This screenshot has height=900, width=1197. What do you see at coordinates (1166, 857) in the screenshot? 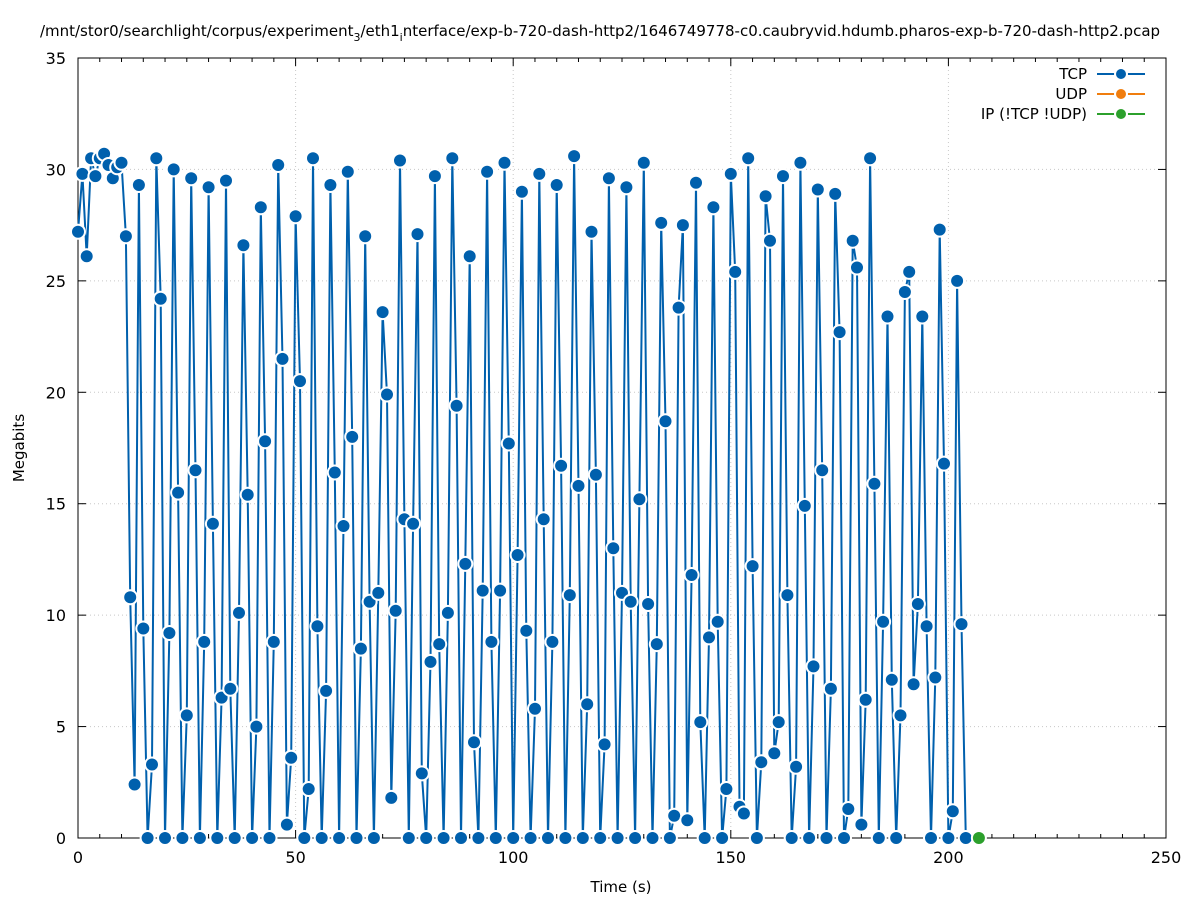
I see `x-tick-label: 250` at bounding box center [1166, 857].